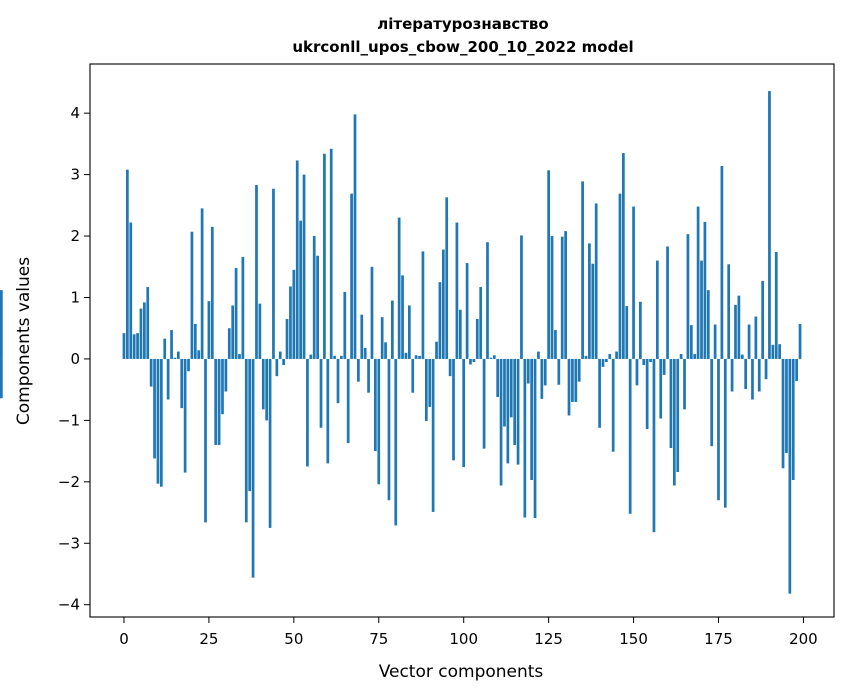  I want to click on x-axis-label: Vector components, so click(461, 672).